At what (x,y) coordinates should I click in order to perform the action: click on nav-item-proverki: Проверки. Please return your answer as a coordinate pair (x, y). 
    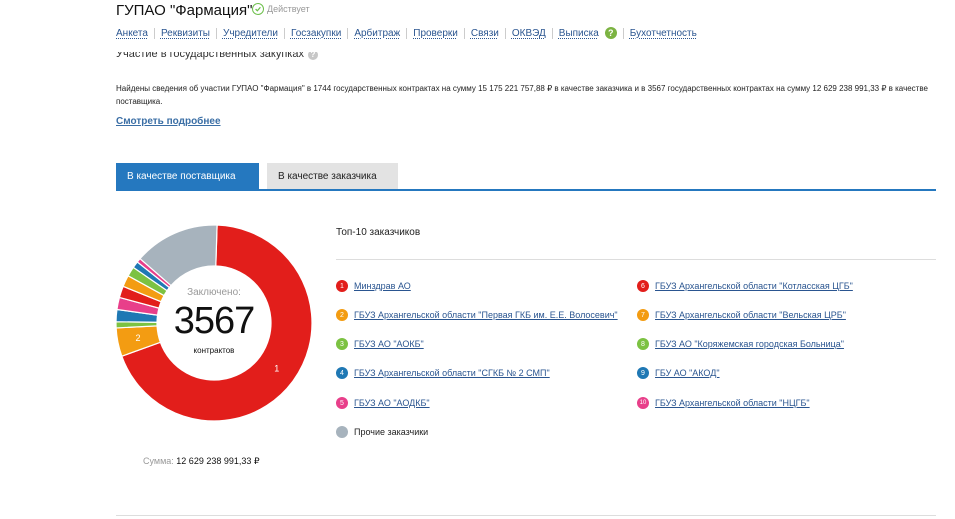
    Looking at the image, I should click on (435, 33).